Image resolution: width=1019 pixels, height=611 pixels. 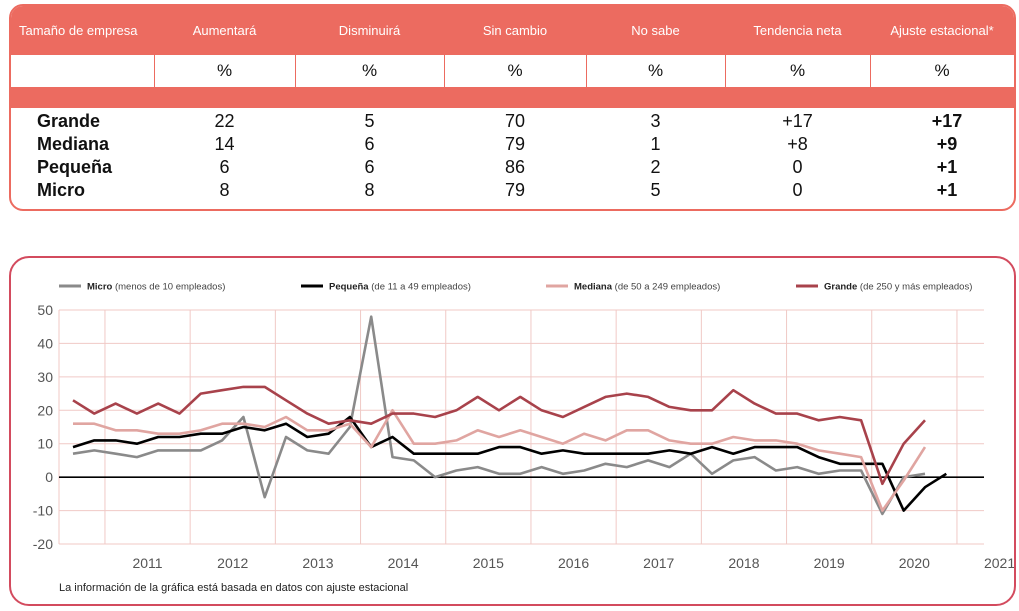 I want to click on row-pequena-decrease: 6, so click(x=369, y=167).